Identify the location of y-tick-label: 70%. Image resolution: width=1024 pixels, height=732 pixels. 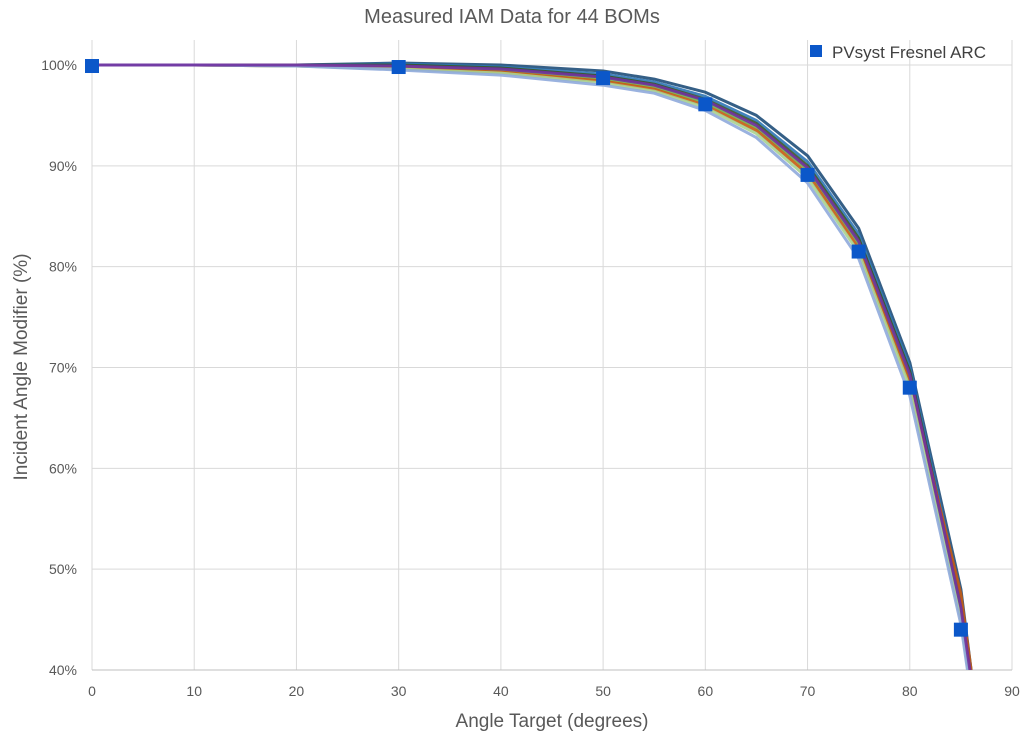
(63, 368).